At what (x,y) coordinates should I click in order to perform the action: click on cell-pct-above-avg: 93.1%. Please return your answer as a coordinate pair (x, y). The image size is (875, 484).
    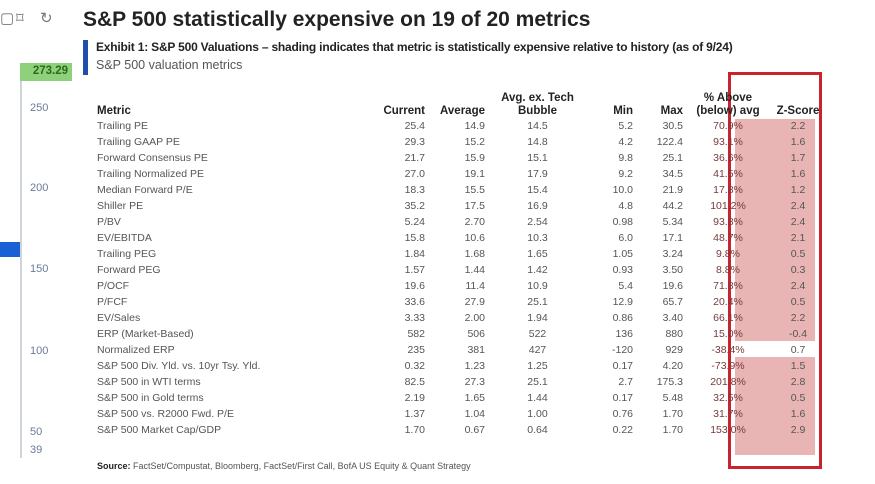
    Looking at the image, I should click on (728, 142).